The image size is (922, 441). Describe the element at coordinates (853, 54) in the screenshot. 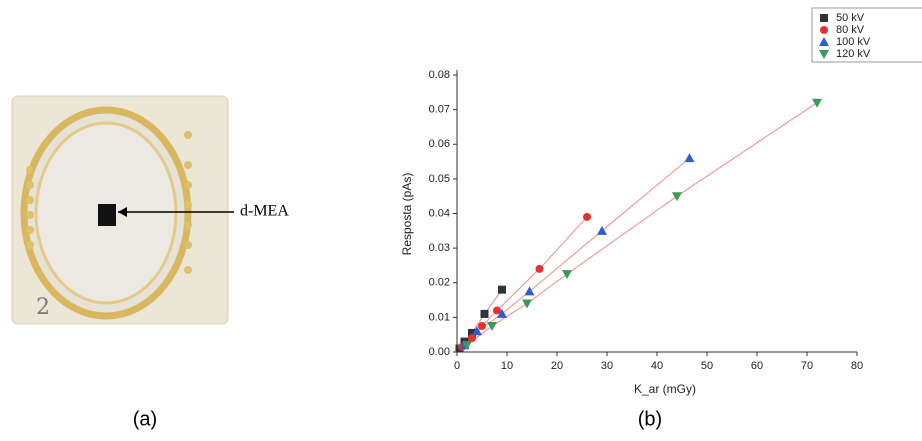

I see `legend-label: 120 kV` at that location.